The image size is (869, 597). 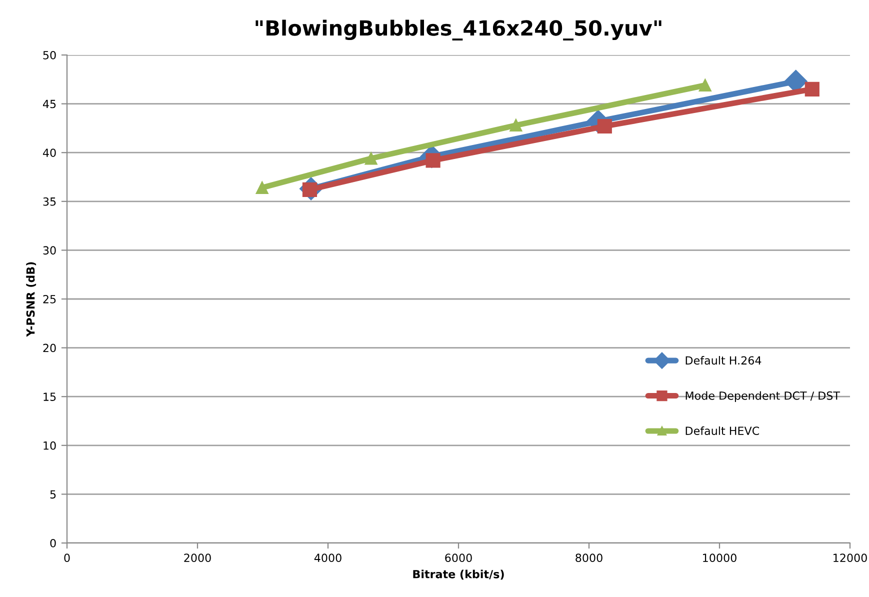 I want to click on y-tick-label: 0, so click(x=53, y=543).